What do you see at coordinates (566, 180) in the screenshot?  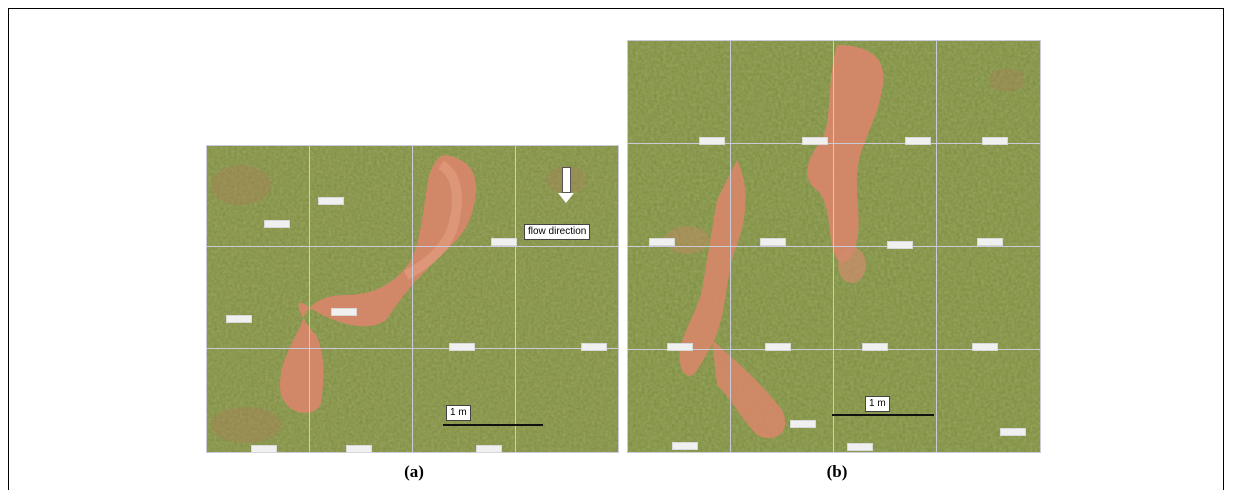 I see `flow-direction-arrow` at bounding box center [566, 180].